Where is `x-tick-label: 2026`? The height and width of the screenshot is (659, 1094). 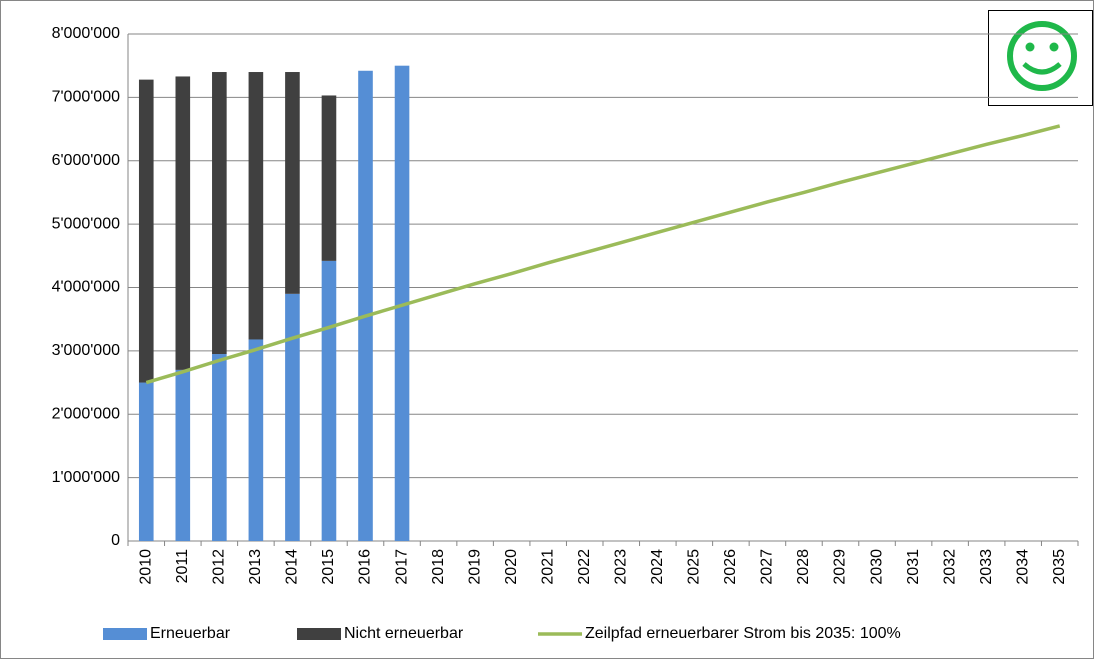
x-tick-label: 2026 is located at coordinates (730, 567).